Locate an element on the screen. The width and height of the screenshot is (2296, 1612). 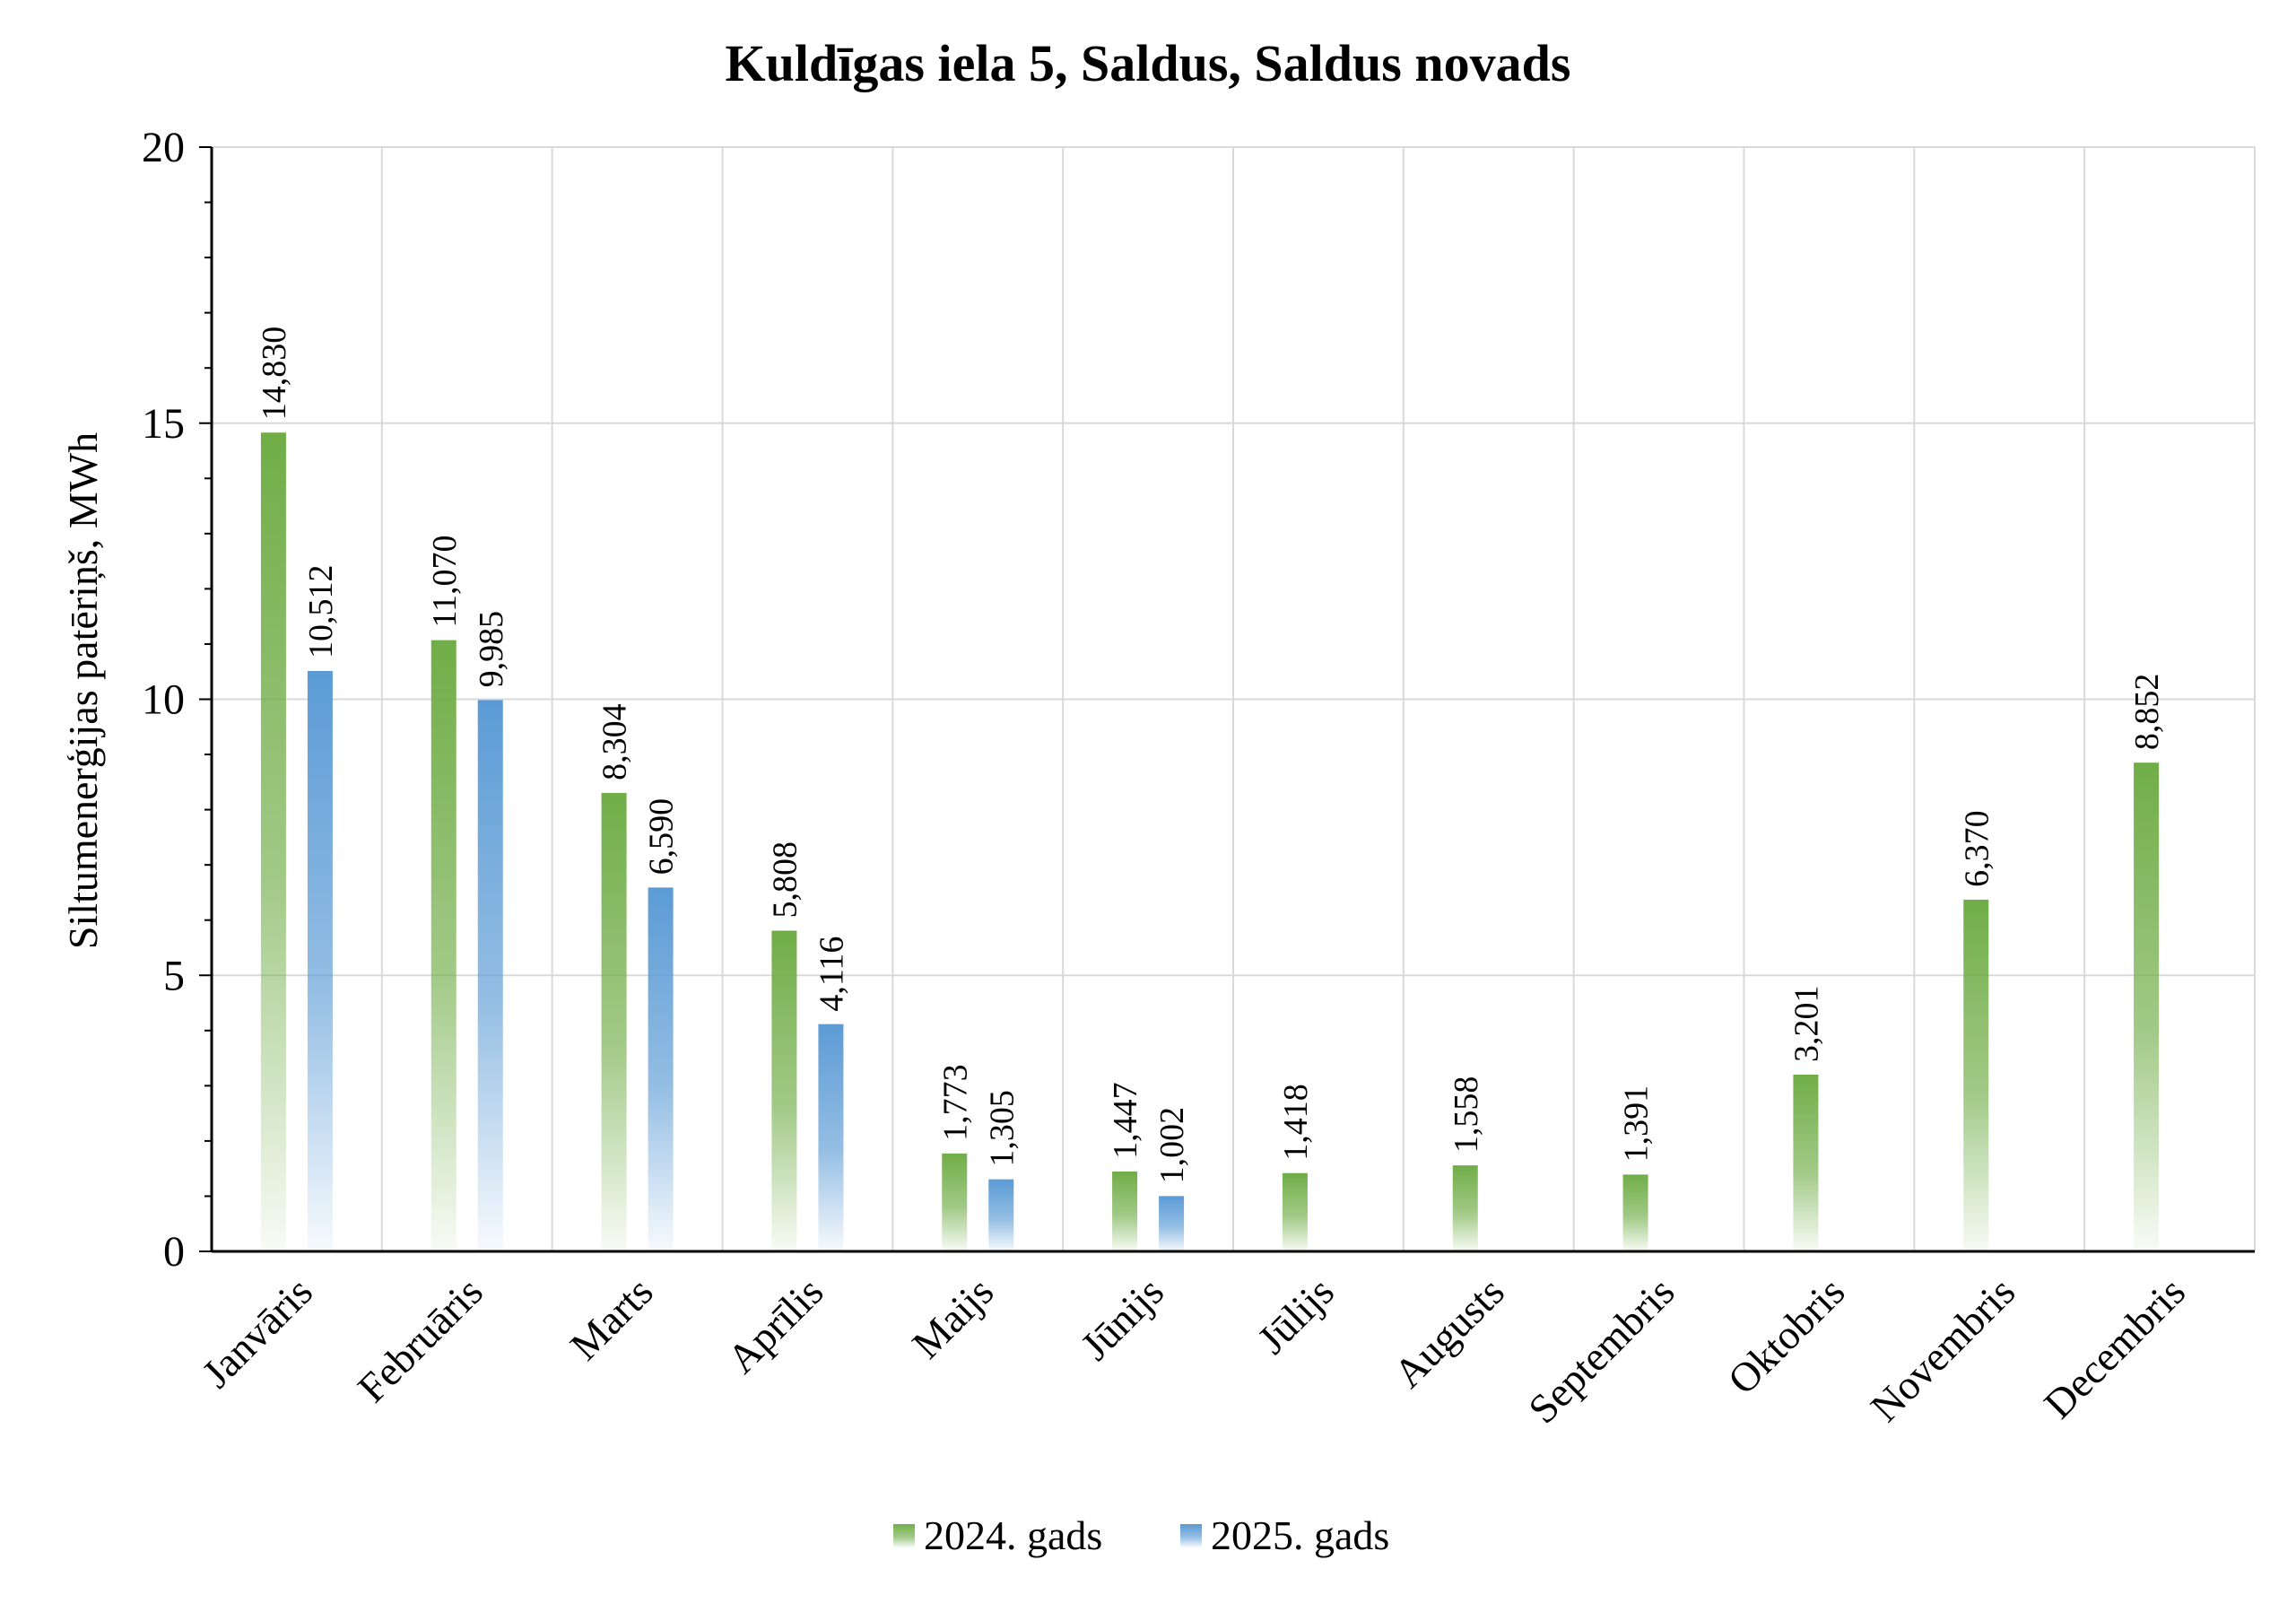
data-label: 5,808 is located at coordinates (785, 880).